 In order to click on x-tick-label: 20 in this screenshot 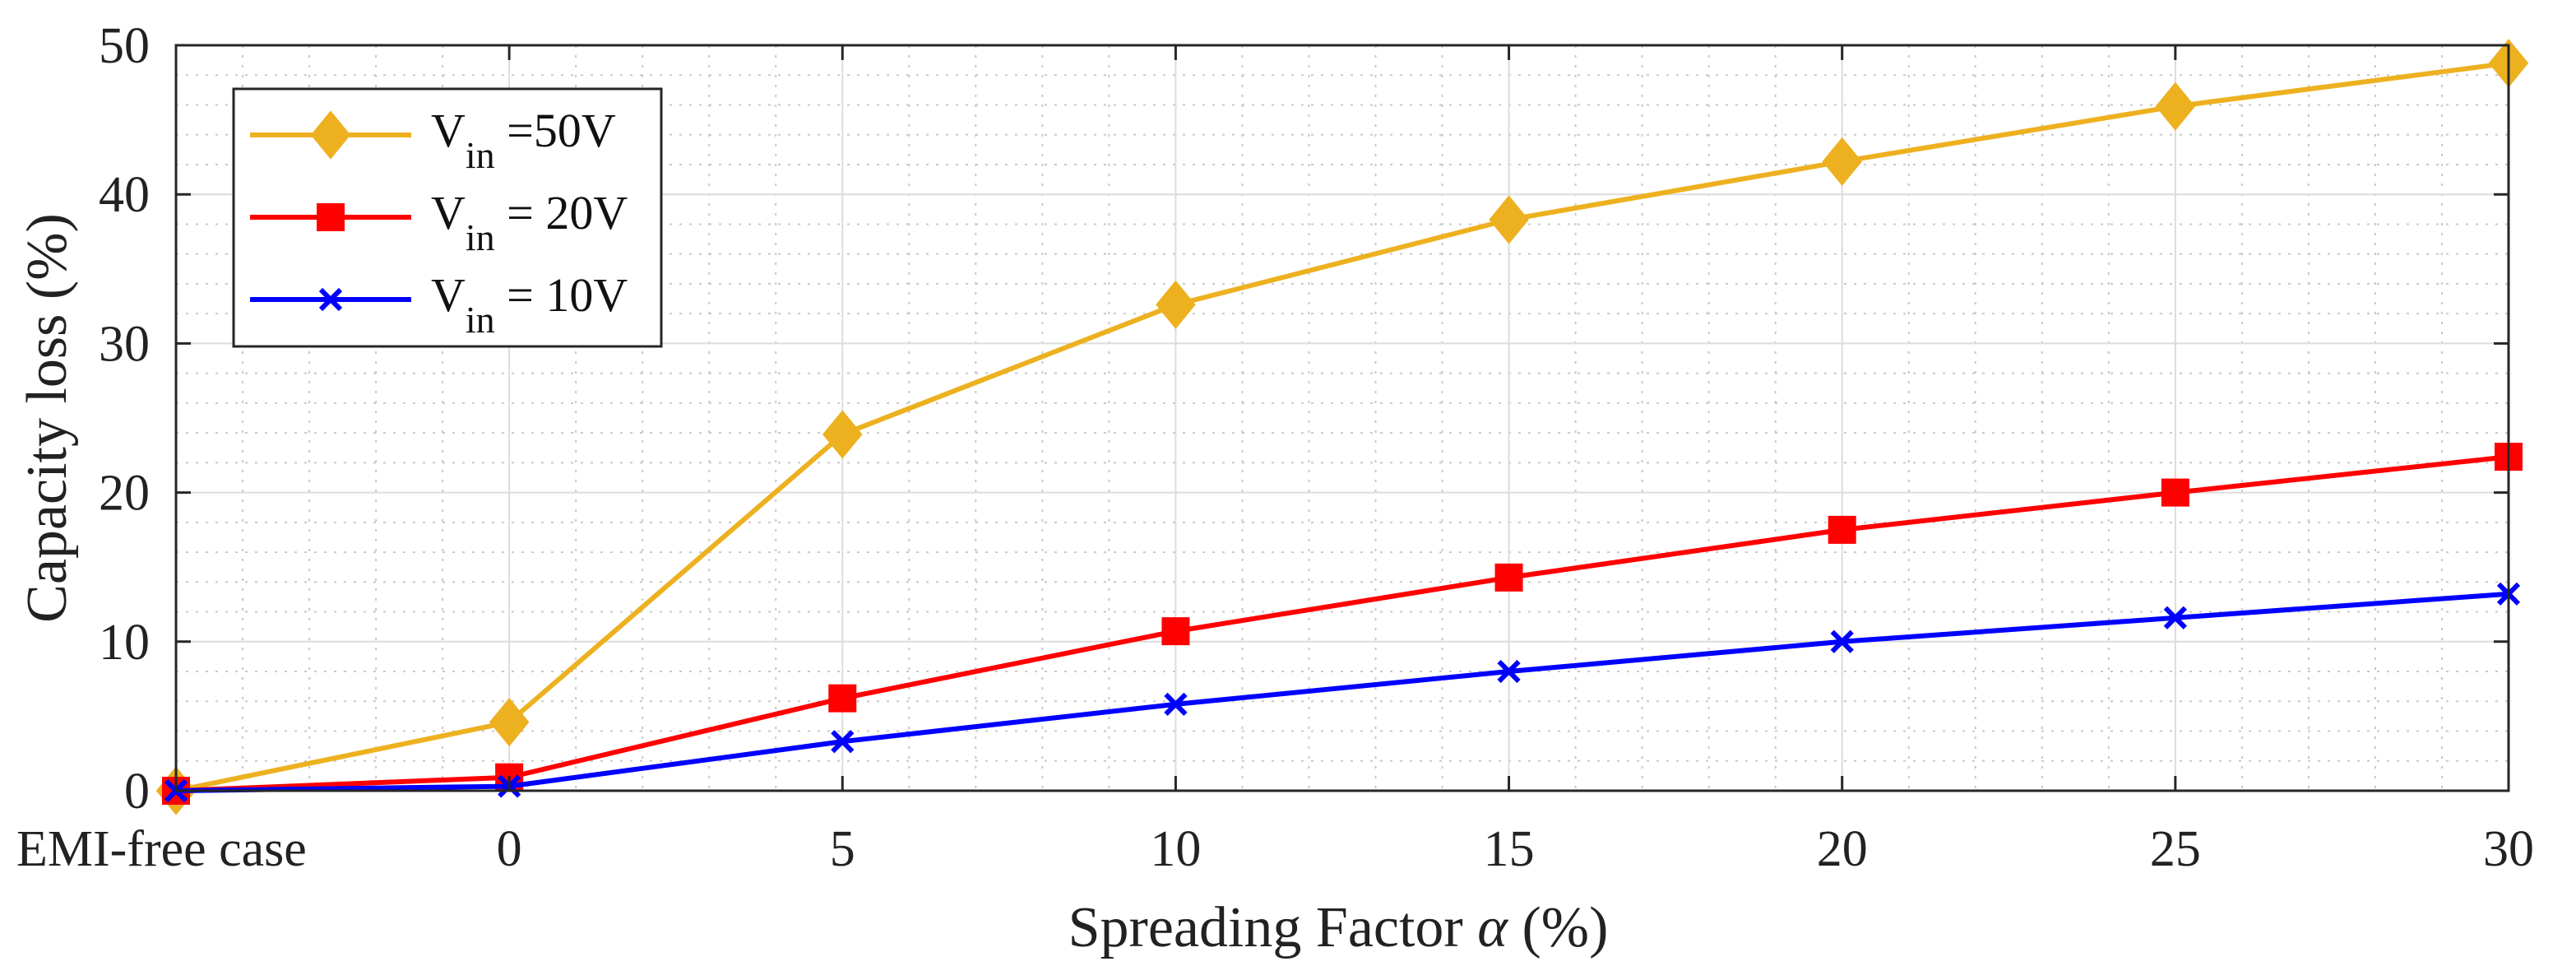, I will do `click(1843, 849)`.